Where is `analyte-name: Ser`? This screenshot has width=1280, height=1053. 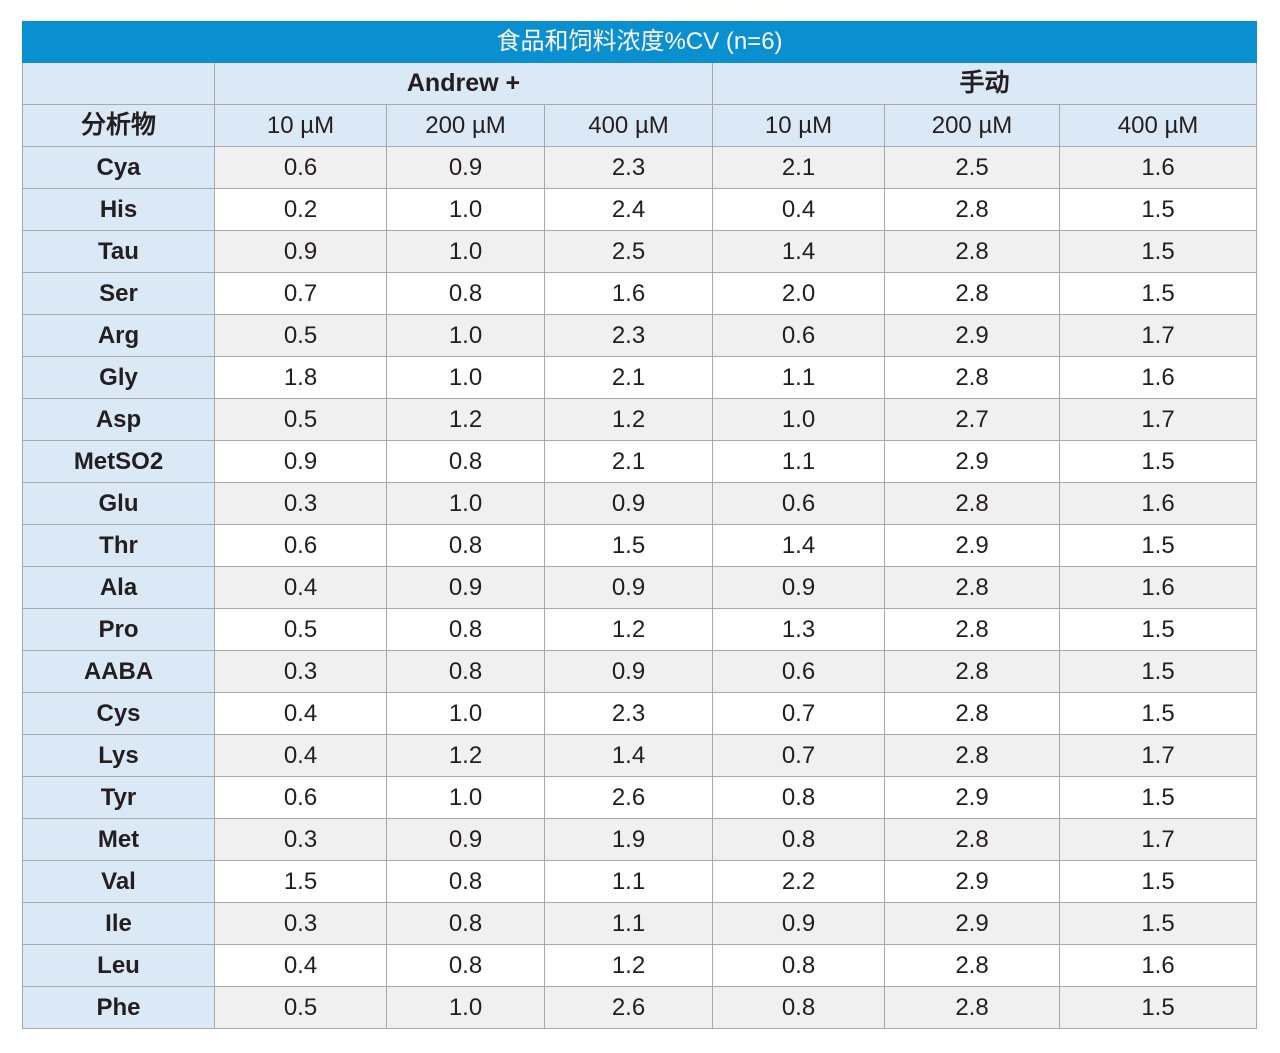 analyte-name: Ser is located at coordinates (118, 293).